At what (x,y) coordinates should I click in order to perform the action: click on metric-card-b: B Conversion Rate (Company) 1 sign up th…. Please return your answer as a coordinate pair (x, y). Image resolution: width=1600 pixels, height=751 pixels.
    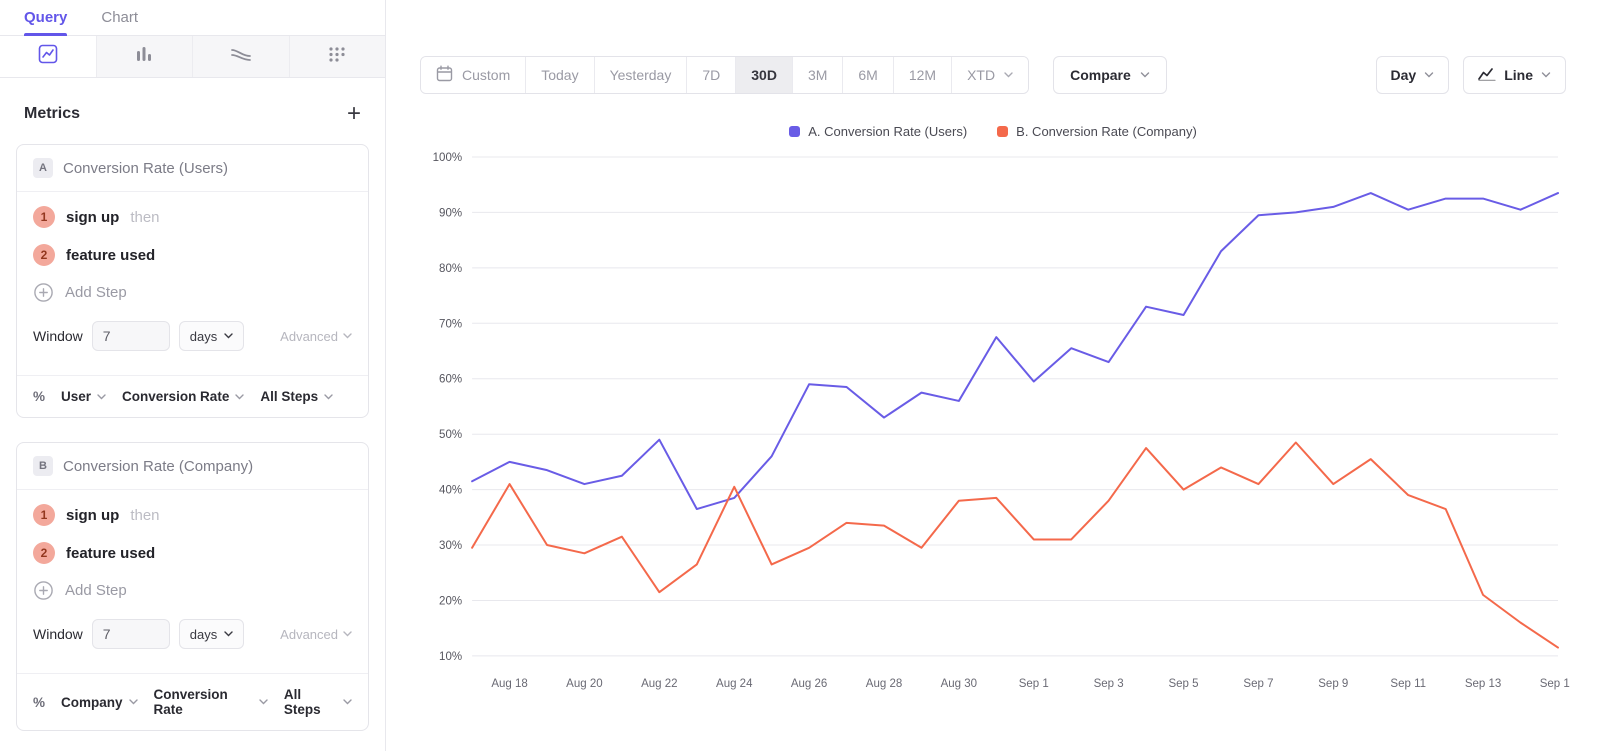
    Looking at the image, I should click on (192, 586).